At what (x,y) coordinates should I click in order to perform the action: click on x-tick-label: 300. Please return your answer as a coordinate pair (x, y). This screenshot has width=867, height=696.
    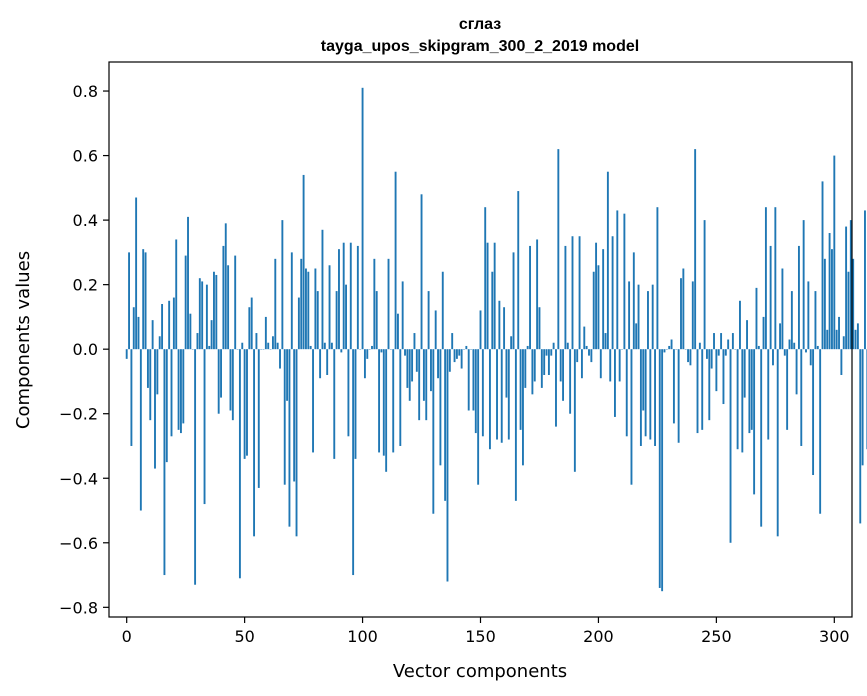
    Looking at the image, I should click on (834, 636).